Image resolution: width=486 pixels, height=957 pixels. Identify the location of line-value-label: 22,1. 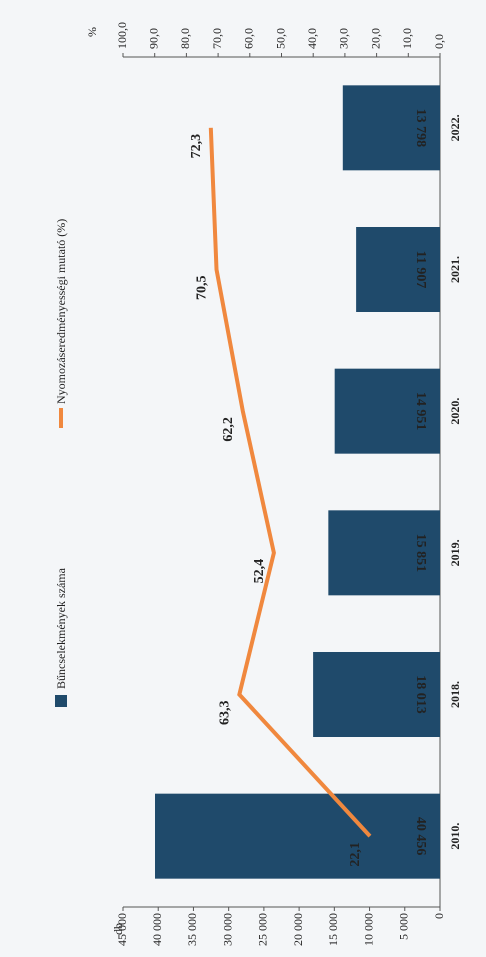
(355, 854).